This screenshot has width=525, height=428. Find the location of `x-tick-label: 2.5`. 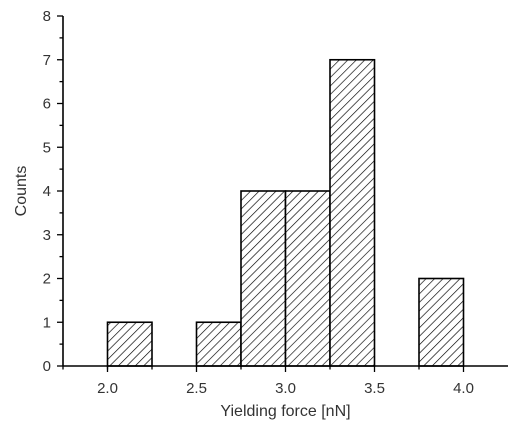

x-tick-label: 2.5 is located at coordinates (196, 388).